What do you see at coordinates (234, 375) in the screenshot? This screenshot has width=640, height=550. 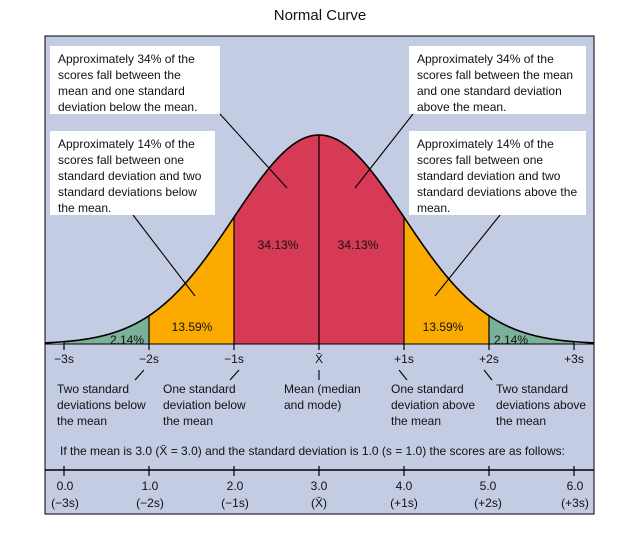 I see `note-tick-one-below` at bounding box center [234, 375].